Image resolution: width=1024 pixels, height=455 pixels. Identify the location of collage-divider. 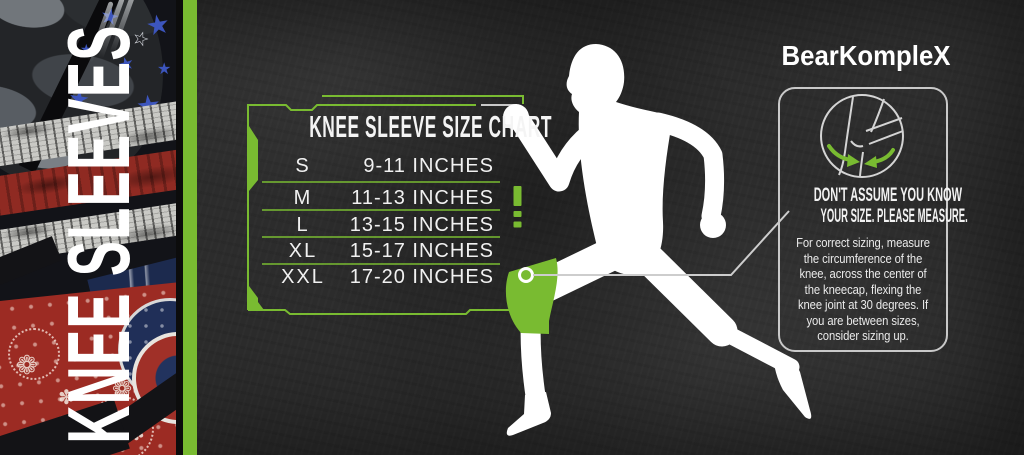
(179, 227).